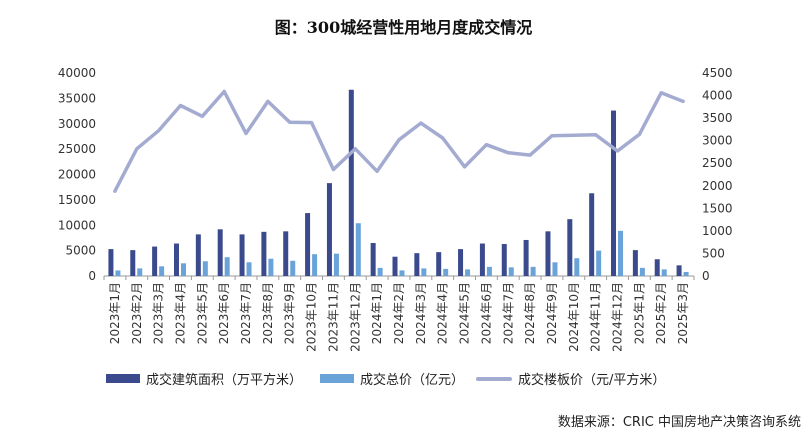  Describe the element at coordinates (683, 313) in the screenshot. I see `x-tick-label: 2025年3月` at that location.